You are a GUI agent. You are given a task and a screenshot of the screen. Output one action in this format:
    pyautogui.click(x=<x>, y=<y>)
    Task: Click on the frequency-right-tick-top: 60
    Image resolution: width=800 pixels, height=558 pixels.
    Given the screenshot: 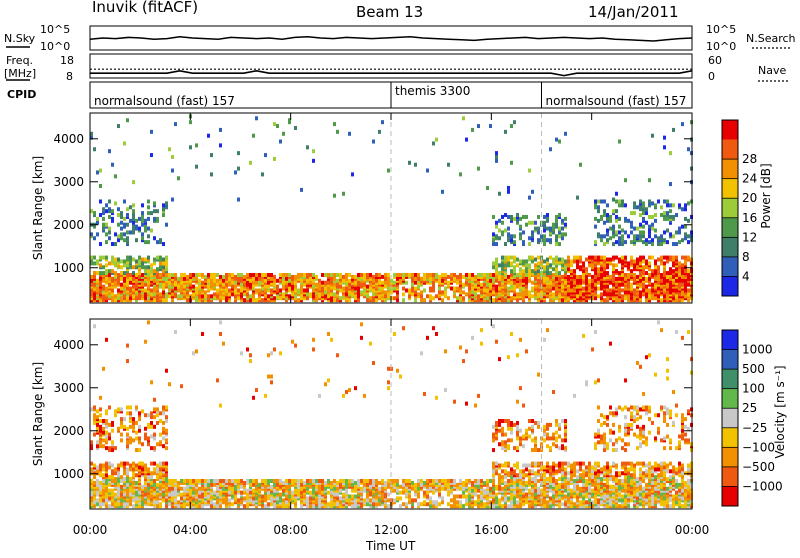 What is the action you would take?
    pyautogui.click(x=715, y=60)
    